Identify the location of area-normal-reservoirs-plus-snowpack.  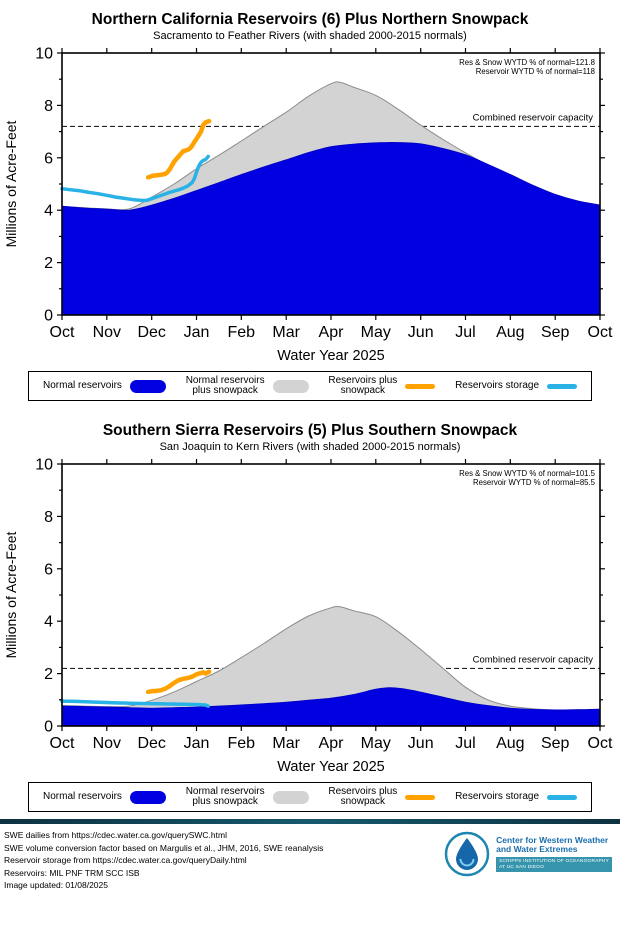
(331, 666).